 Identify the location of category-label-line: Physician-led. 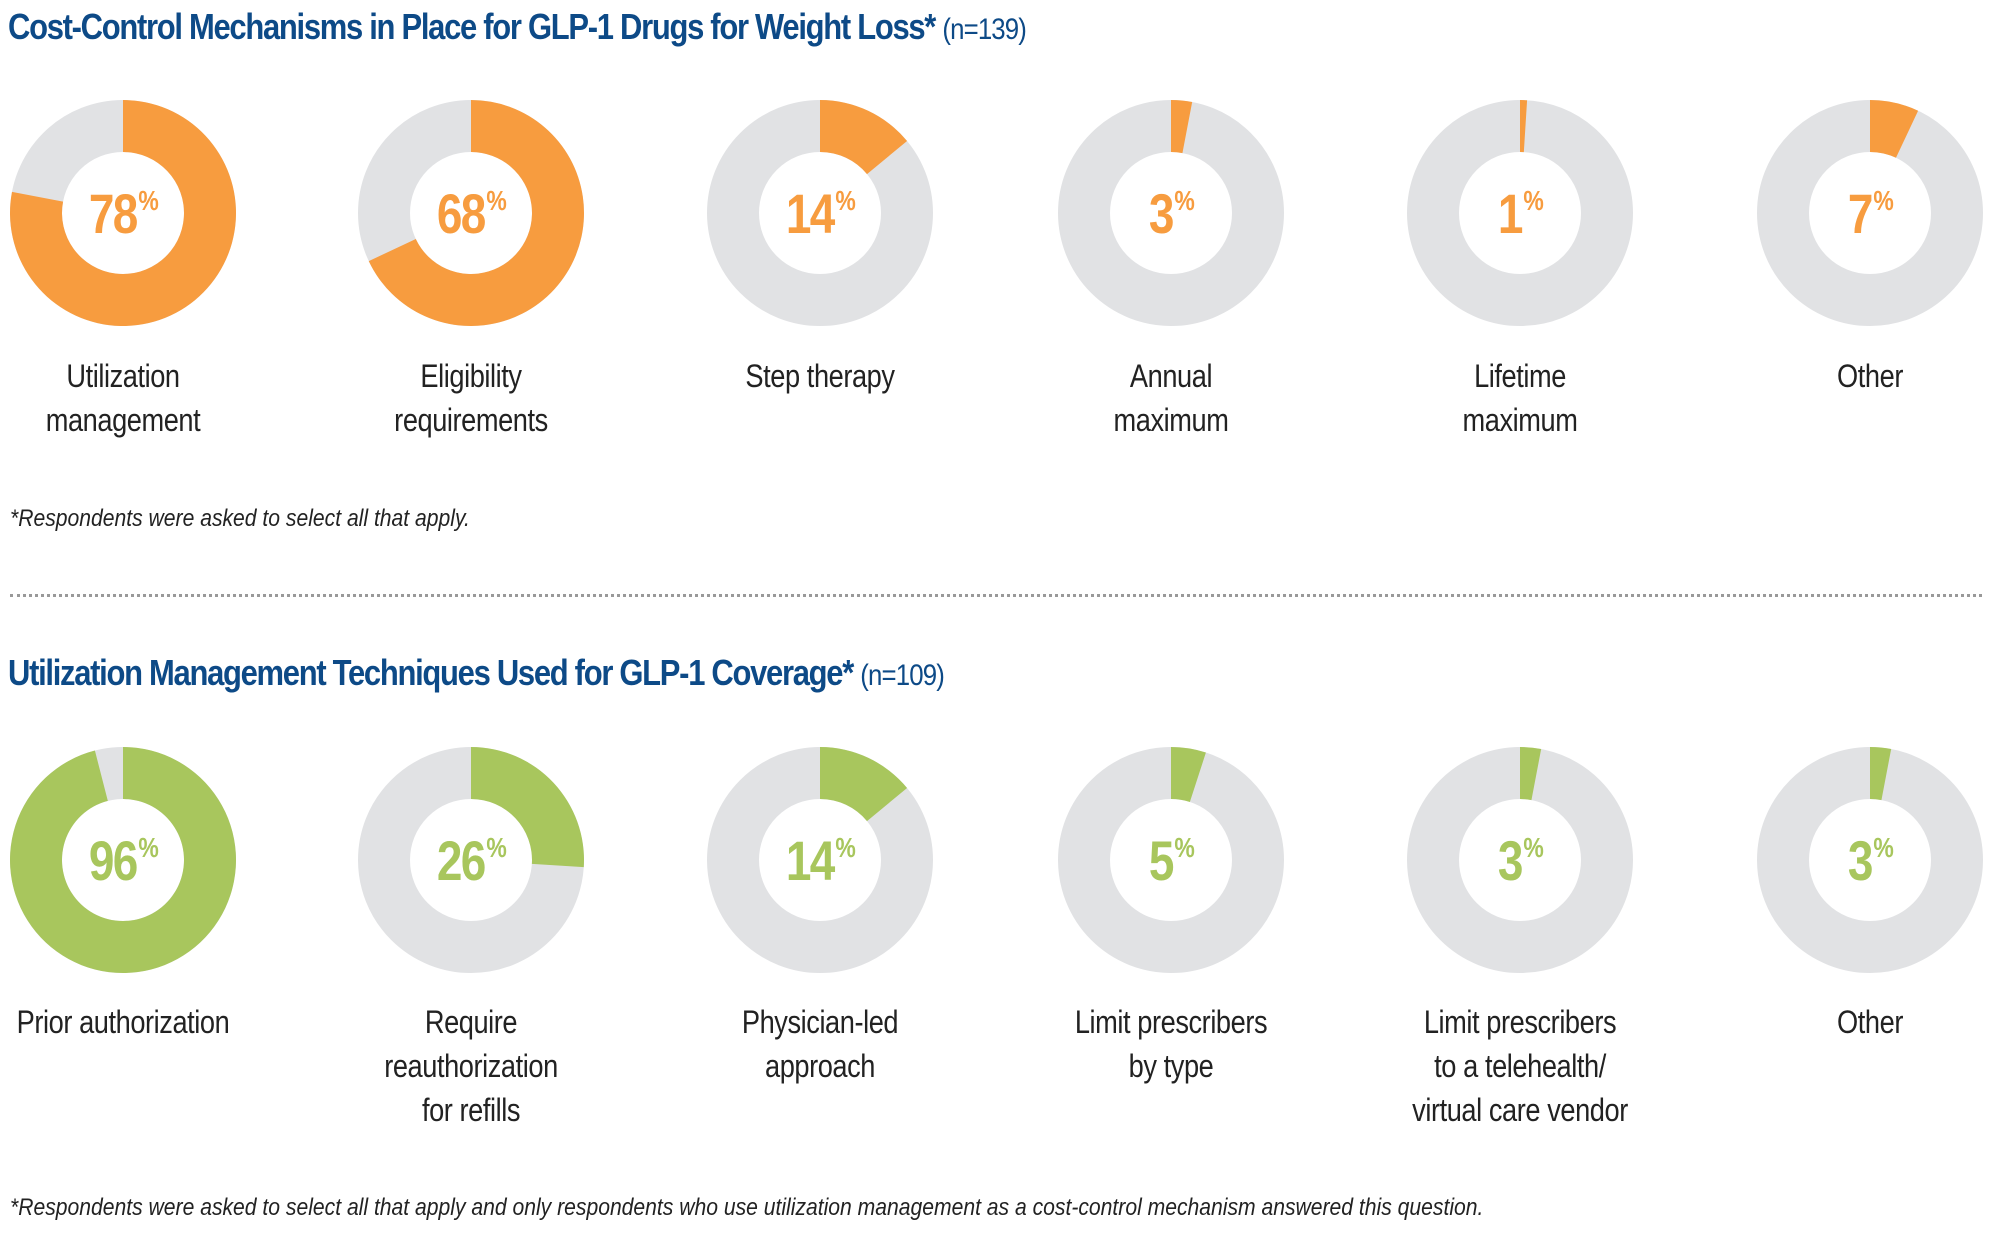
(820, 1022).